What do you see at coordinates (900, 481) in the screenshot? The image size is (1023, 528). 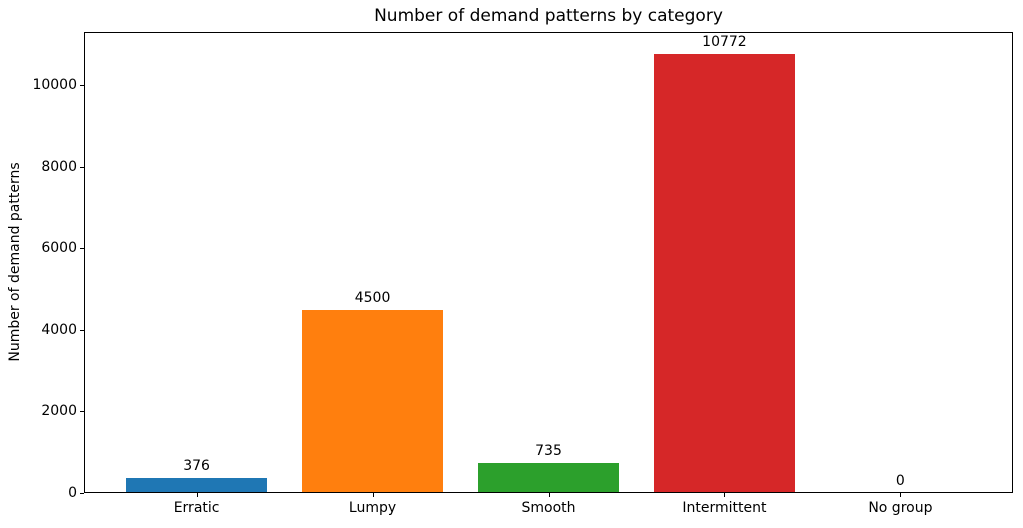 I see `bar-value-label: 0` at bounding box center [900, 481].